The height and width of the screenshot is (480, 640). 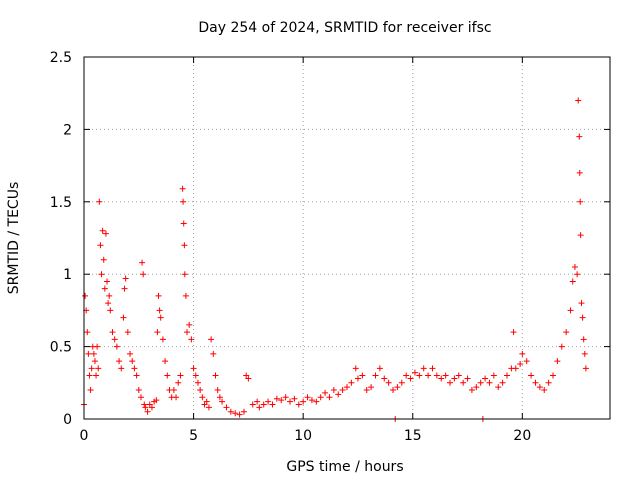 What do you see at coordinates (61, 203) in the screenshot?
I see `y-tick-label: 1.5` at bounding box center [61, 203].